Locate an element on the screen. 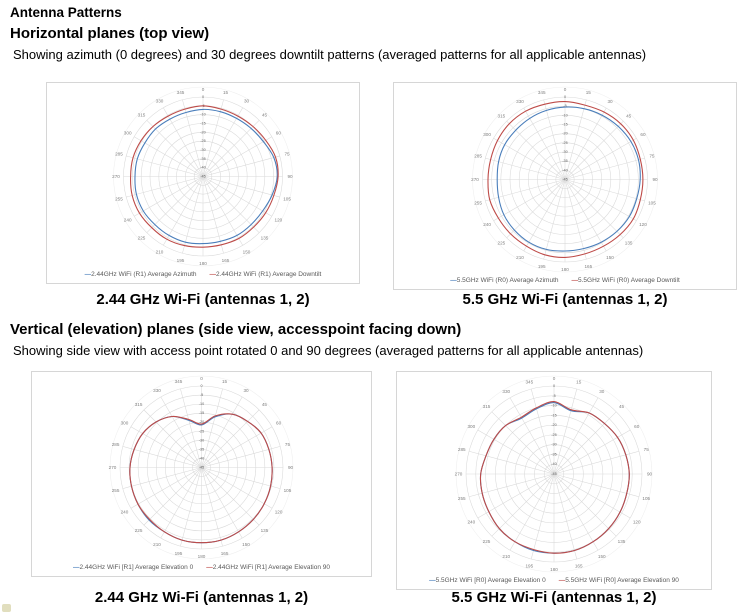  radial-tick-label: -5 is located at coordinates (201, 395).